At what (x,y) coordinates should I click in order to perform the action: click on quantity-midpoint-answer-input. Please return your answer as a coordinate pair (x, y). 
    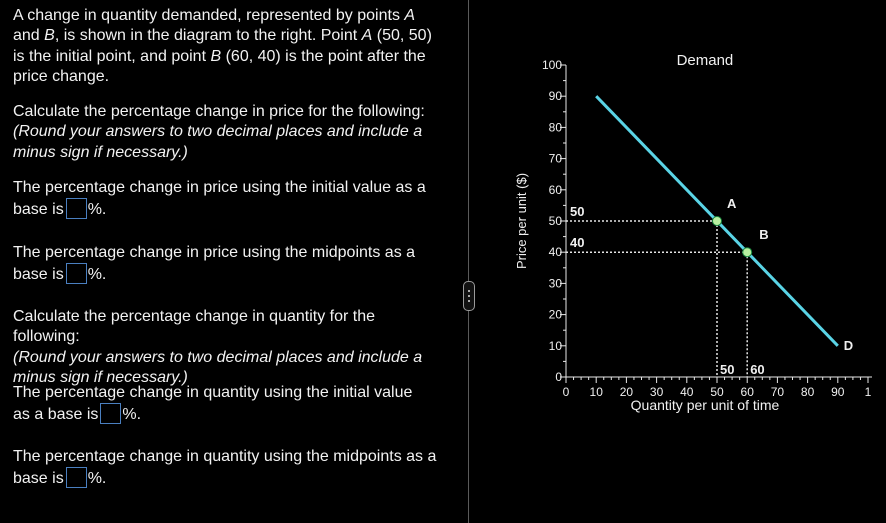
    Looking at the image, I should click on (76, 478).